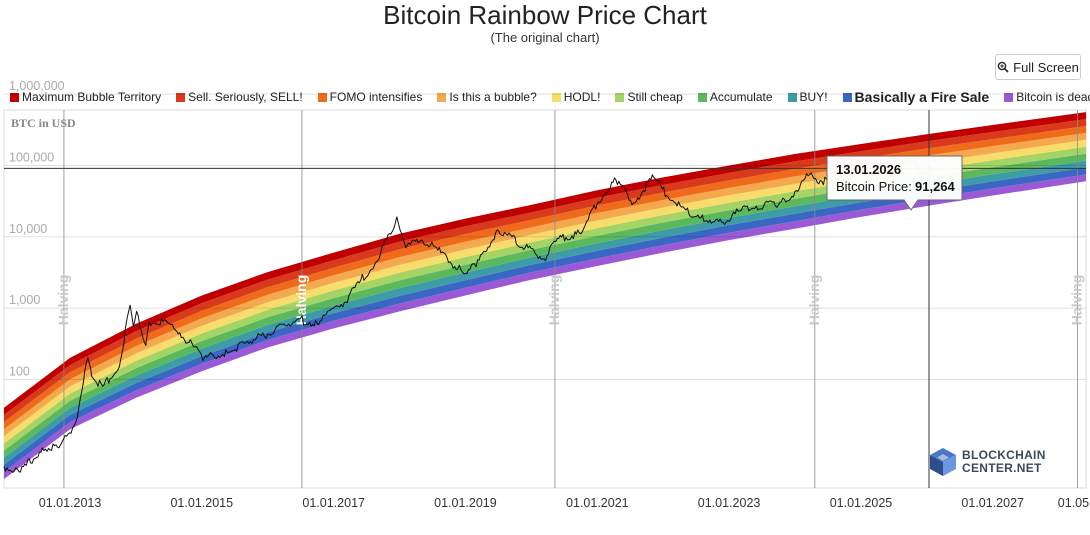 This screenshot has height=535, width=1090. I want to click on legend-item-fire-sale: Basically a Fire Sale, so click(916, 97).